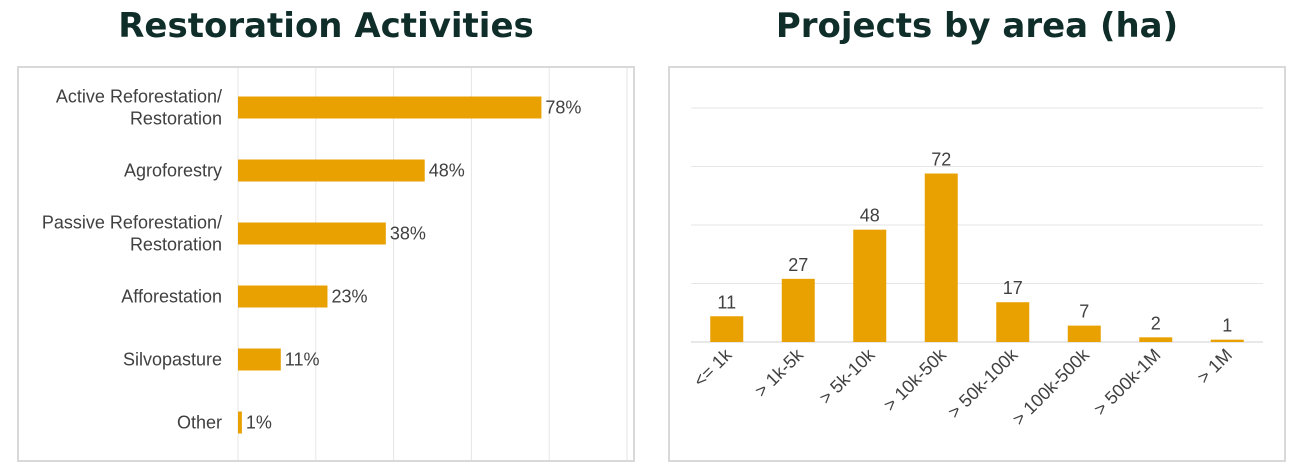 Image resolution: width=1303 pixels, height=475 pixels. I want to click on category-label: Silvopasture, so click(172, 360).